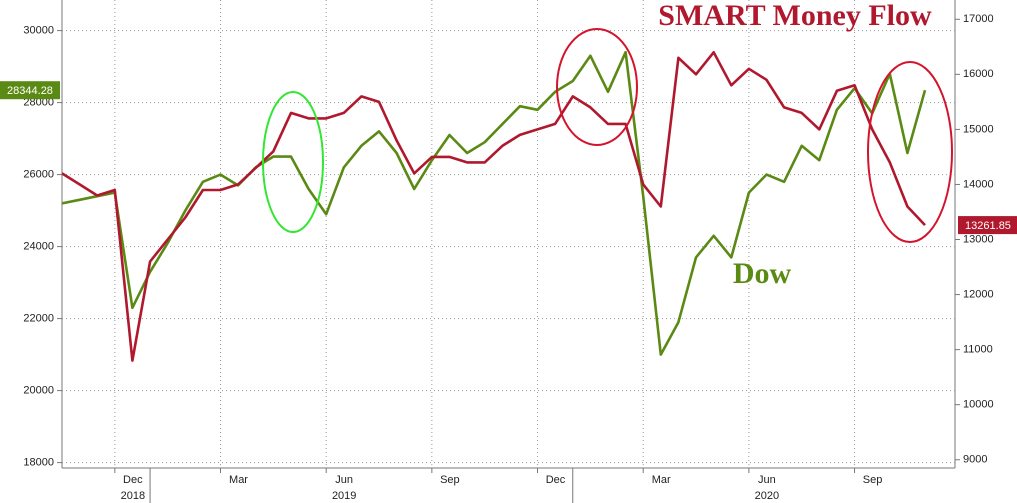 This screenshot has width=1017, height=503. Describe the element at coordinates (38, 391) in the screenshot. I see `y-tick-label: 20000` at that location.